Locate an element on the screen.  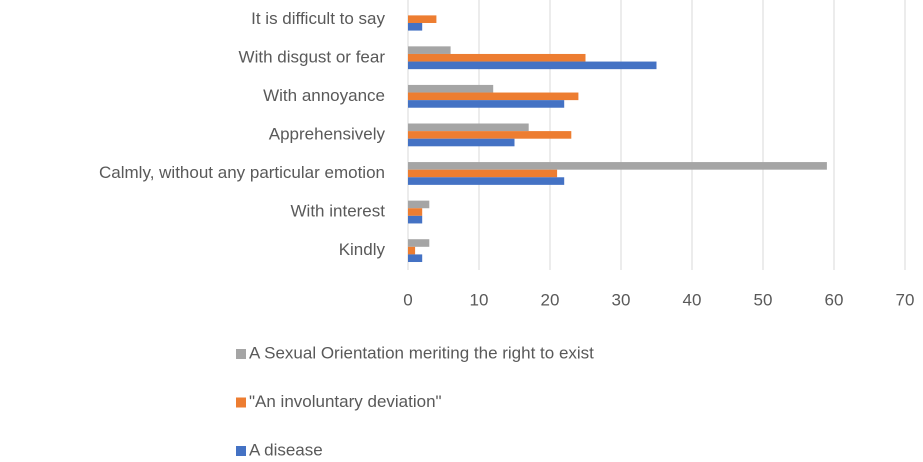
legend-label: "An involuntary deviation" is located at coordinates (345, 401).